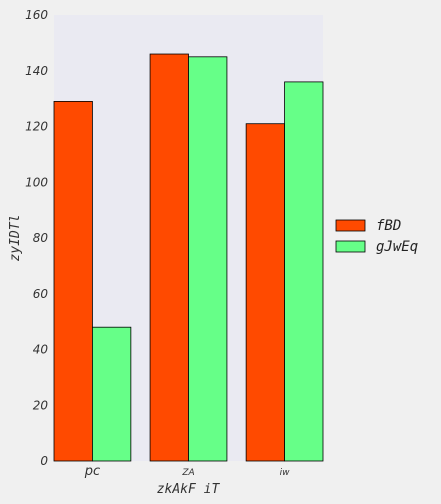  Describe the element at coordinates (112, 394) in the screenshot. I see `bar-gJwEq-pc` at that location.